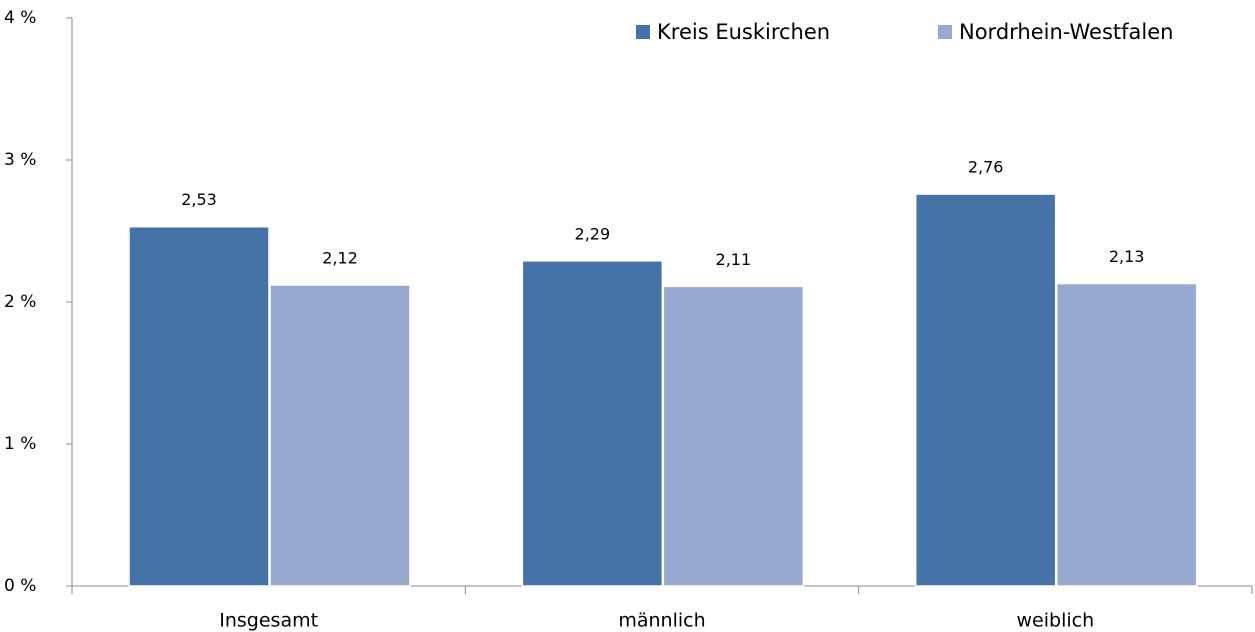 Image resolution: width=1255 pixels, height=632 pixels. What do you see at coordinates (340, 257) in the screenshot?
I see `value-label: 2,12` at bounding box center [340, 257].